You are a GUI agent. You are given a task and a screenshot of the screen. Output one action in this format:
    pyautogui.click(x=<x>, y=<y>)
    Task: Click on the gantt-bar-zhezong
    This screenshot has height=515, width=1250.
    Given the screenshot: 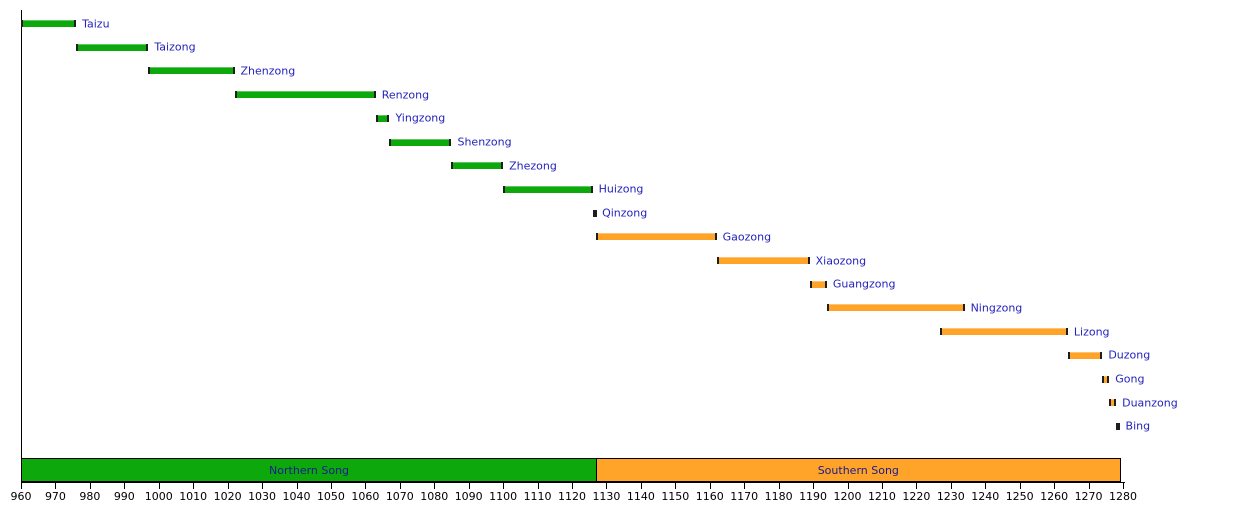 What is the action you would take?
    pyautogui.click(x=477, y=166)
    